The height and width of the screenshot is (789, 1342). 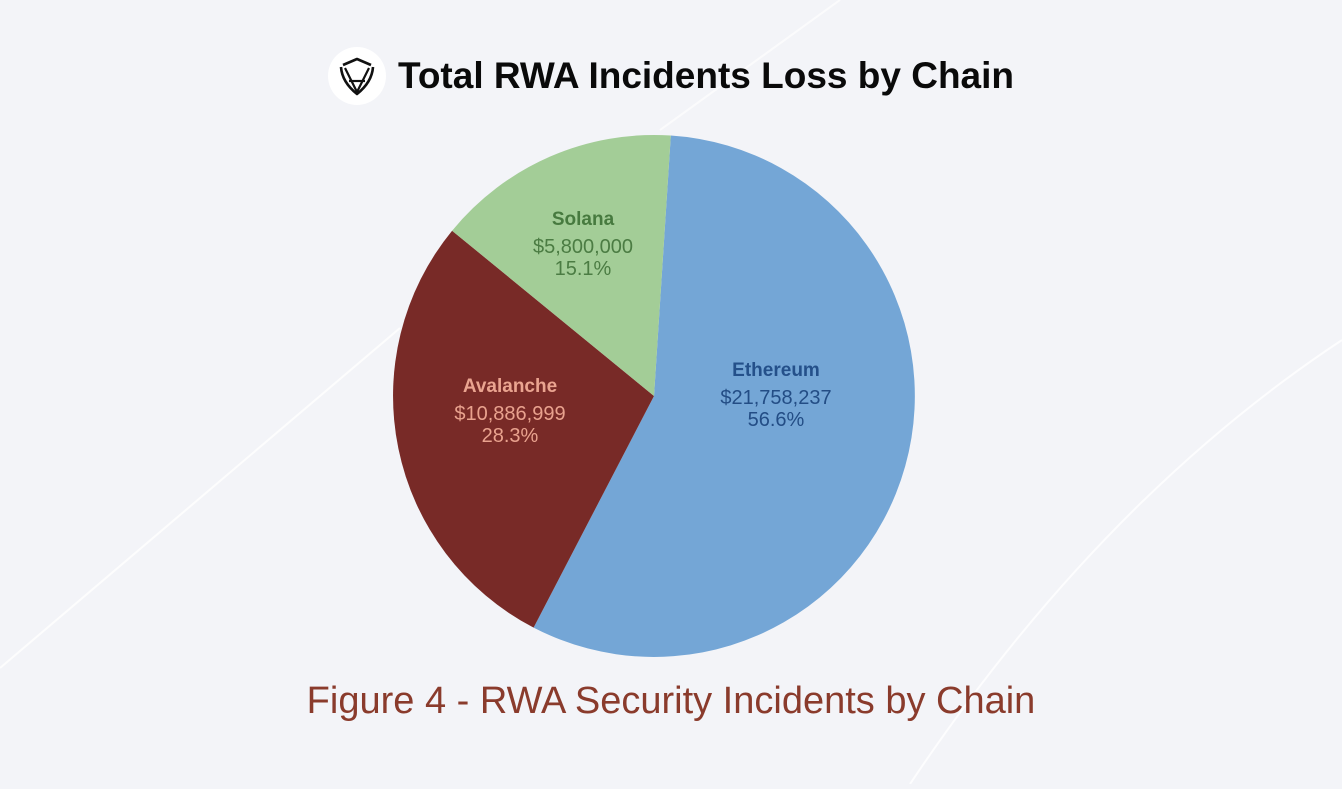 What do you see at coordinates (583, 247) in the screenshot?
I see `slice-value: $5,800,000` at bounding box center [583, 247].